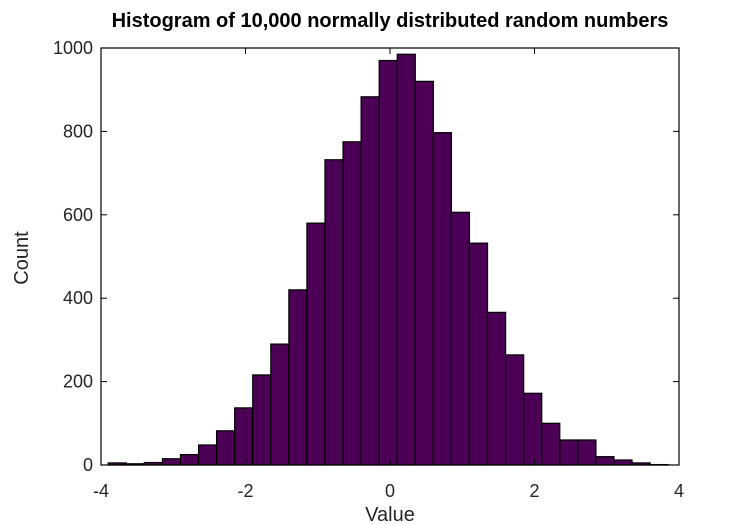  I want to click on x-axis-label: Value, so click(390, 514).